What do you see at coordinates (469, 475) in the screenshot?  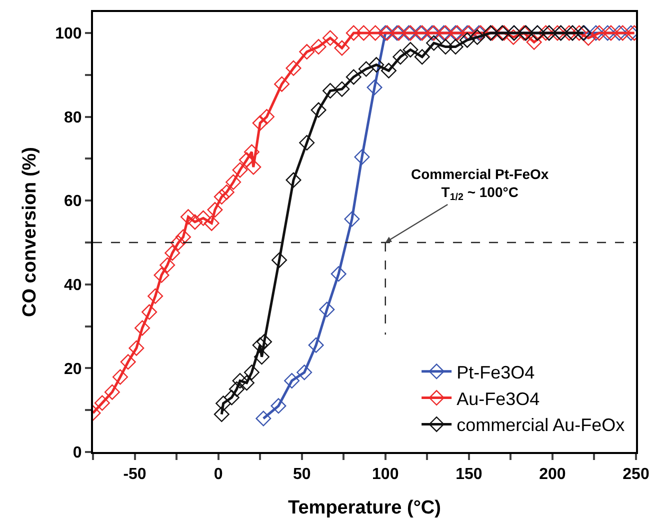 I see `x-tick-label: 150` at bounding box center [469, 475].